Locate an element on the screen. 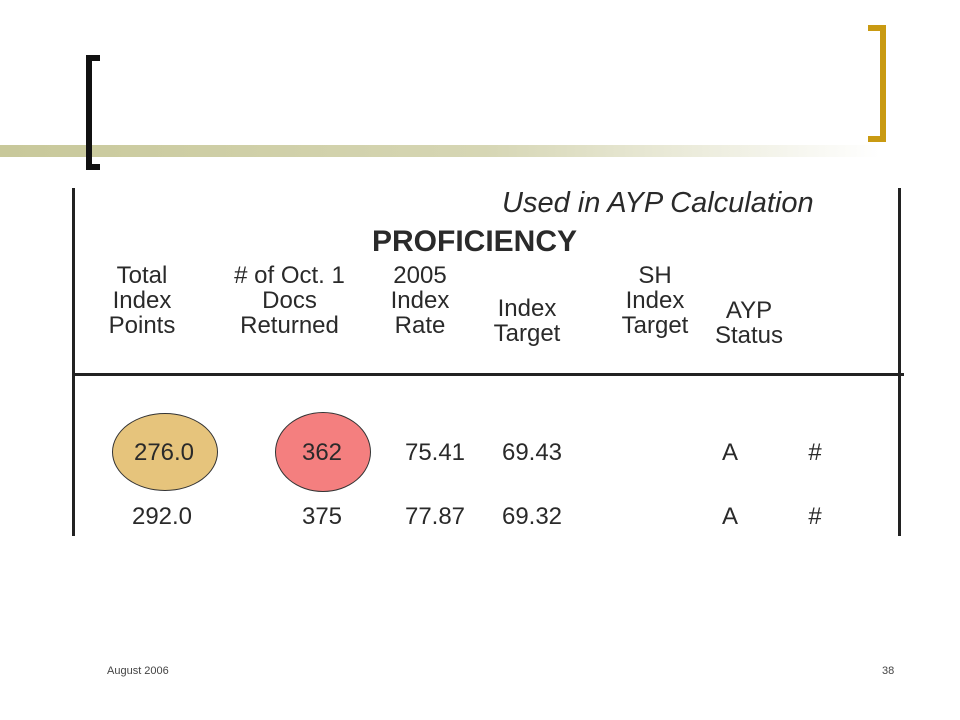 The height and width of the screenshot is (720, 960). row2-total-index-points: 292.0 is located at coordinates (162, 516).